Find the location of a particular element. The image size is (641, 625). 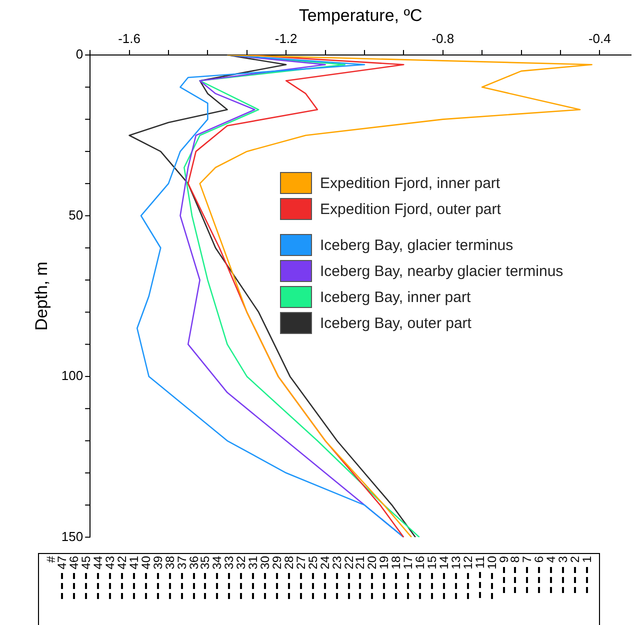

text: 20 is located at coordinates (372, 563).